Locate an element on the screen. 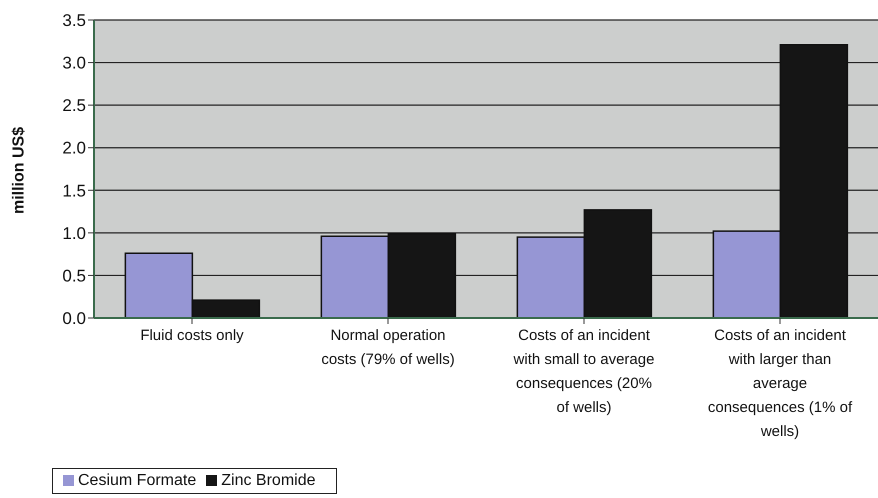 The height and width of the screenshot is (498, 878). x-tick-label: Costs of an incident with larger than average consequences (1% of wells) is located at coordinates (780, 383).